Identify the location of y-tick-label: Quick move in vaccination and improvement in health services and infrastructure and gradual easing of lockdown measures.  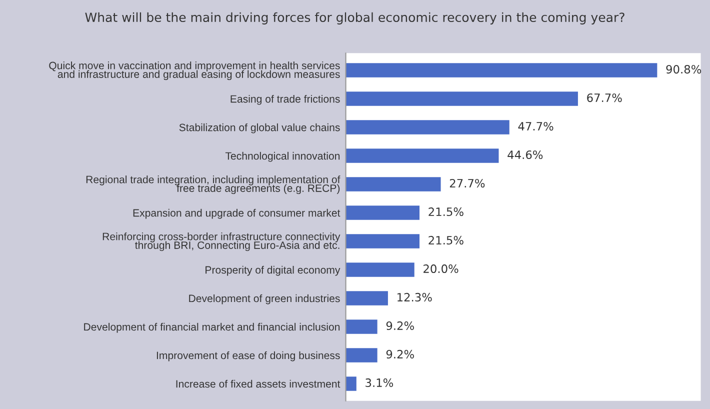
(194, 71).